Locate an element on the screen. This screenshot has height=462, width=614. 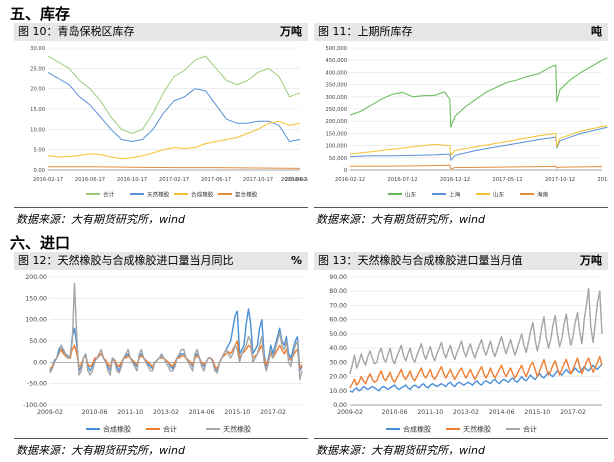
x-tick-label: 2018-02-17 is located at coordinates (296, 180).